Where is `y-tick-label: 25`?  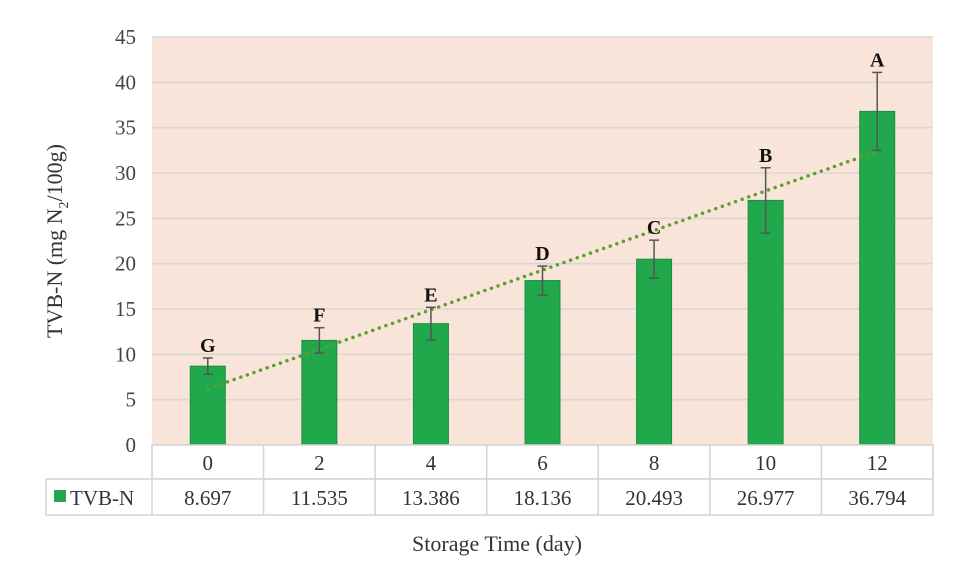
y-tick-label: 25 is located at coordinates (125, 218).